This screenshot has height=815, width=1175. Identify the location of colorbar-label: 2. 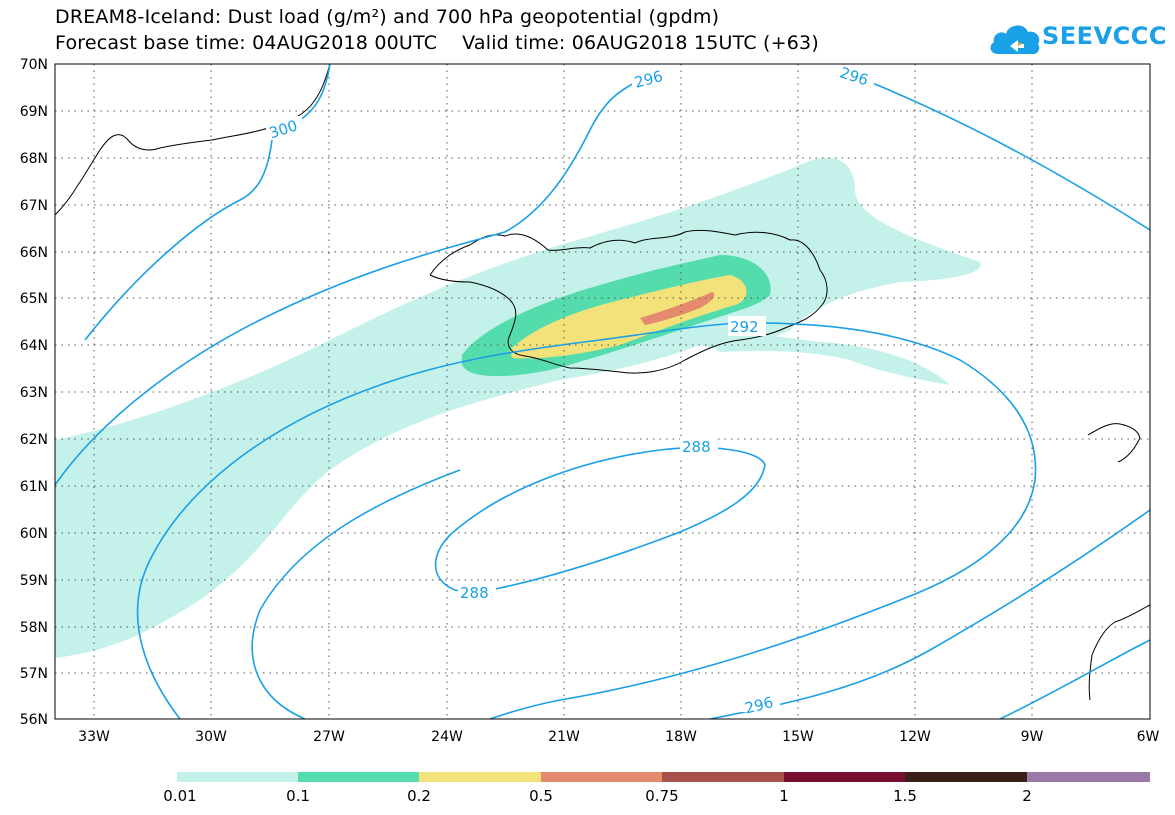
(1027, 796).